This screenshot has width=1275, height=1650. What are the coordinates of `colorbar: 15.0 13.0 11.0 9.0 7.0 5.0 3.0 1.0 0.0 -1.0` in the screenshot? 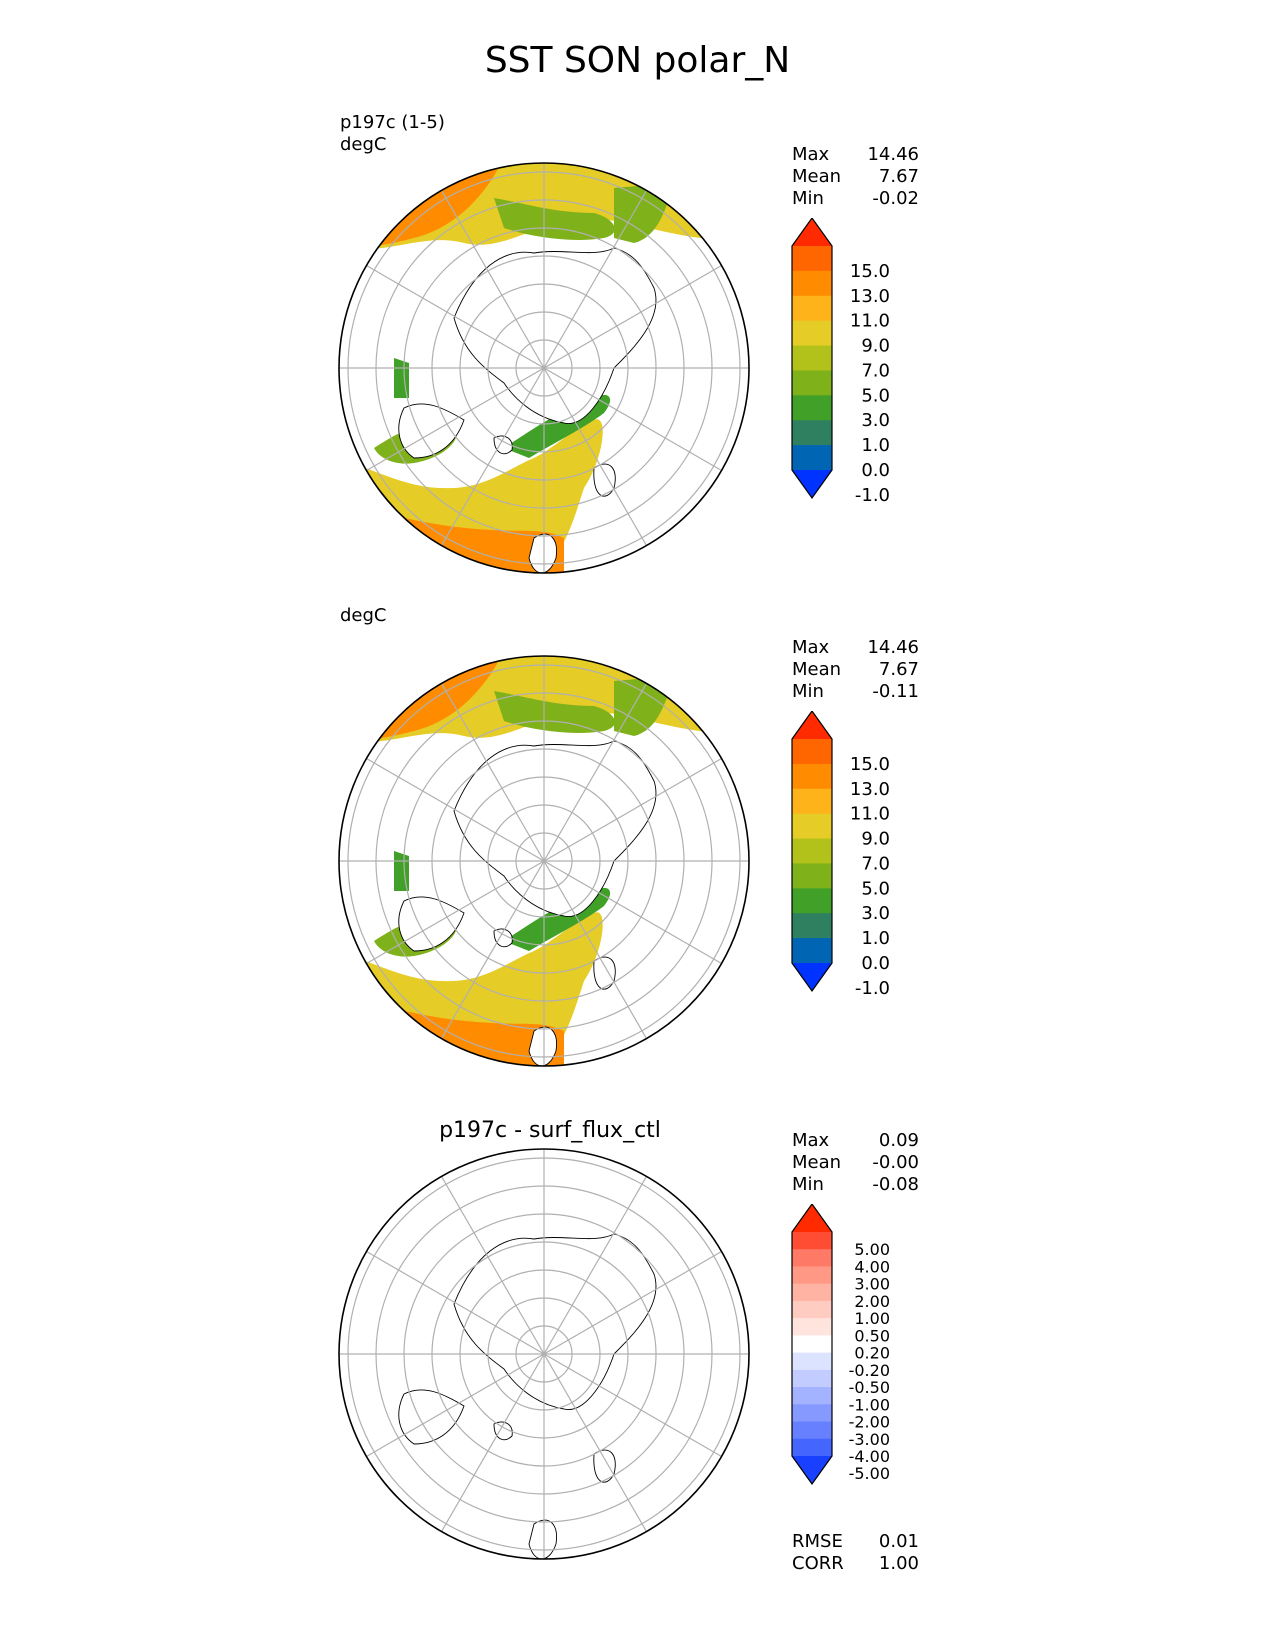 It's located at (840, 362).